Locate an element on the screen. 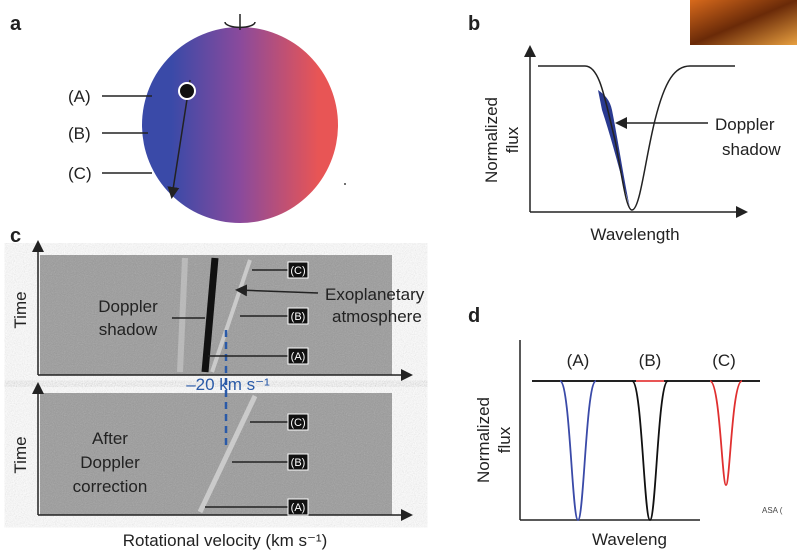 The width and height of the screenshot is (797, 554). planet is located at coordinates (187, 91).